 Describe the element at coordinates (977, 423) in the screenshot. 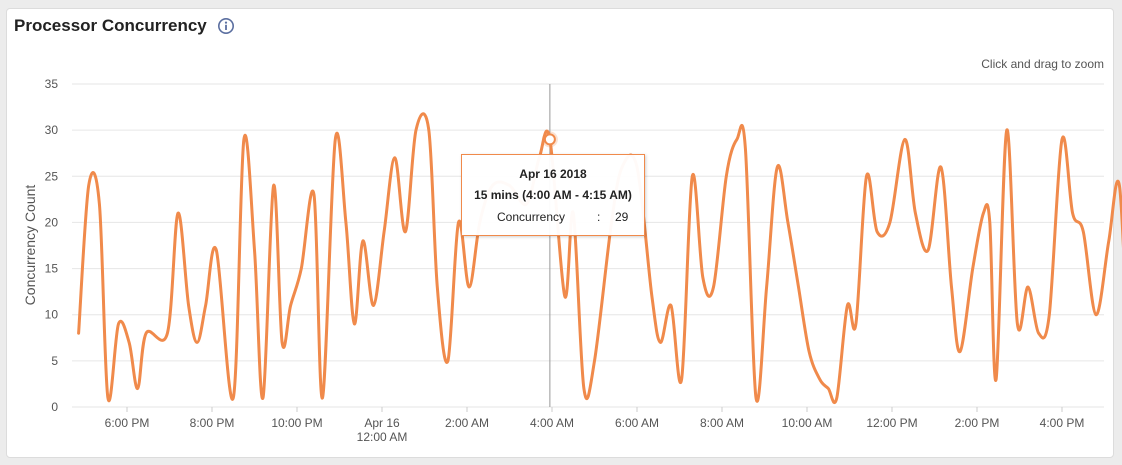

I see `x-tick-label: 2:00 PM` at that location.